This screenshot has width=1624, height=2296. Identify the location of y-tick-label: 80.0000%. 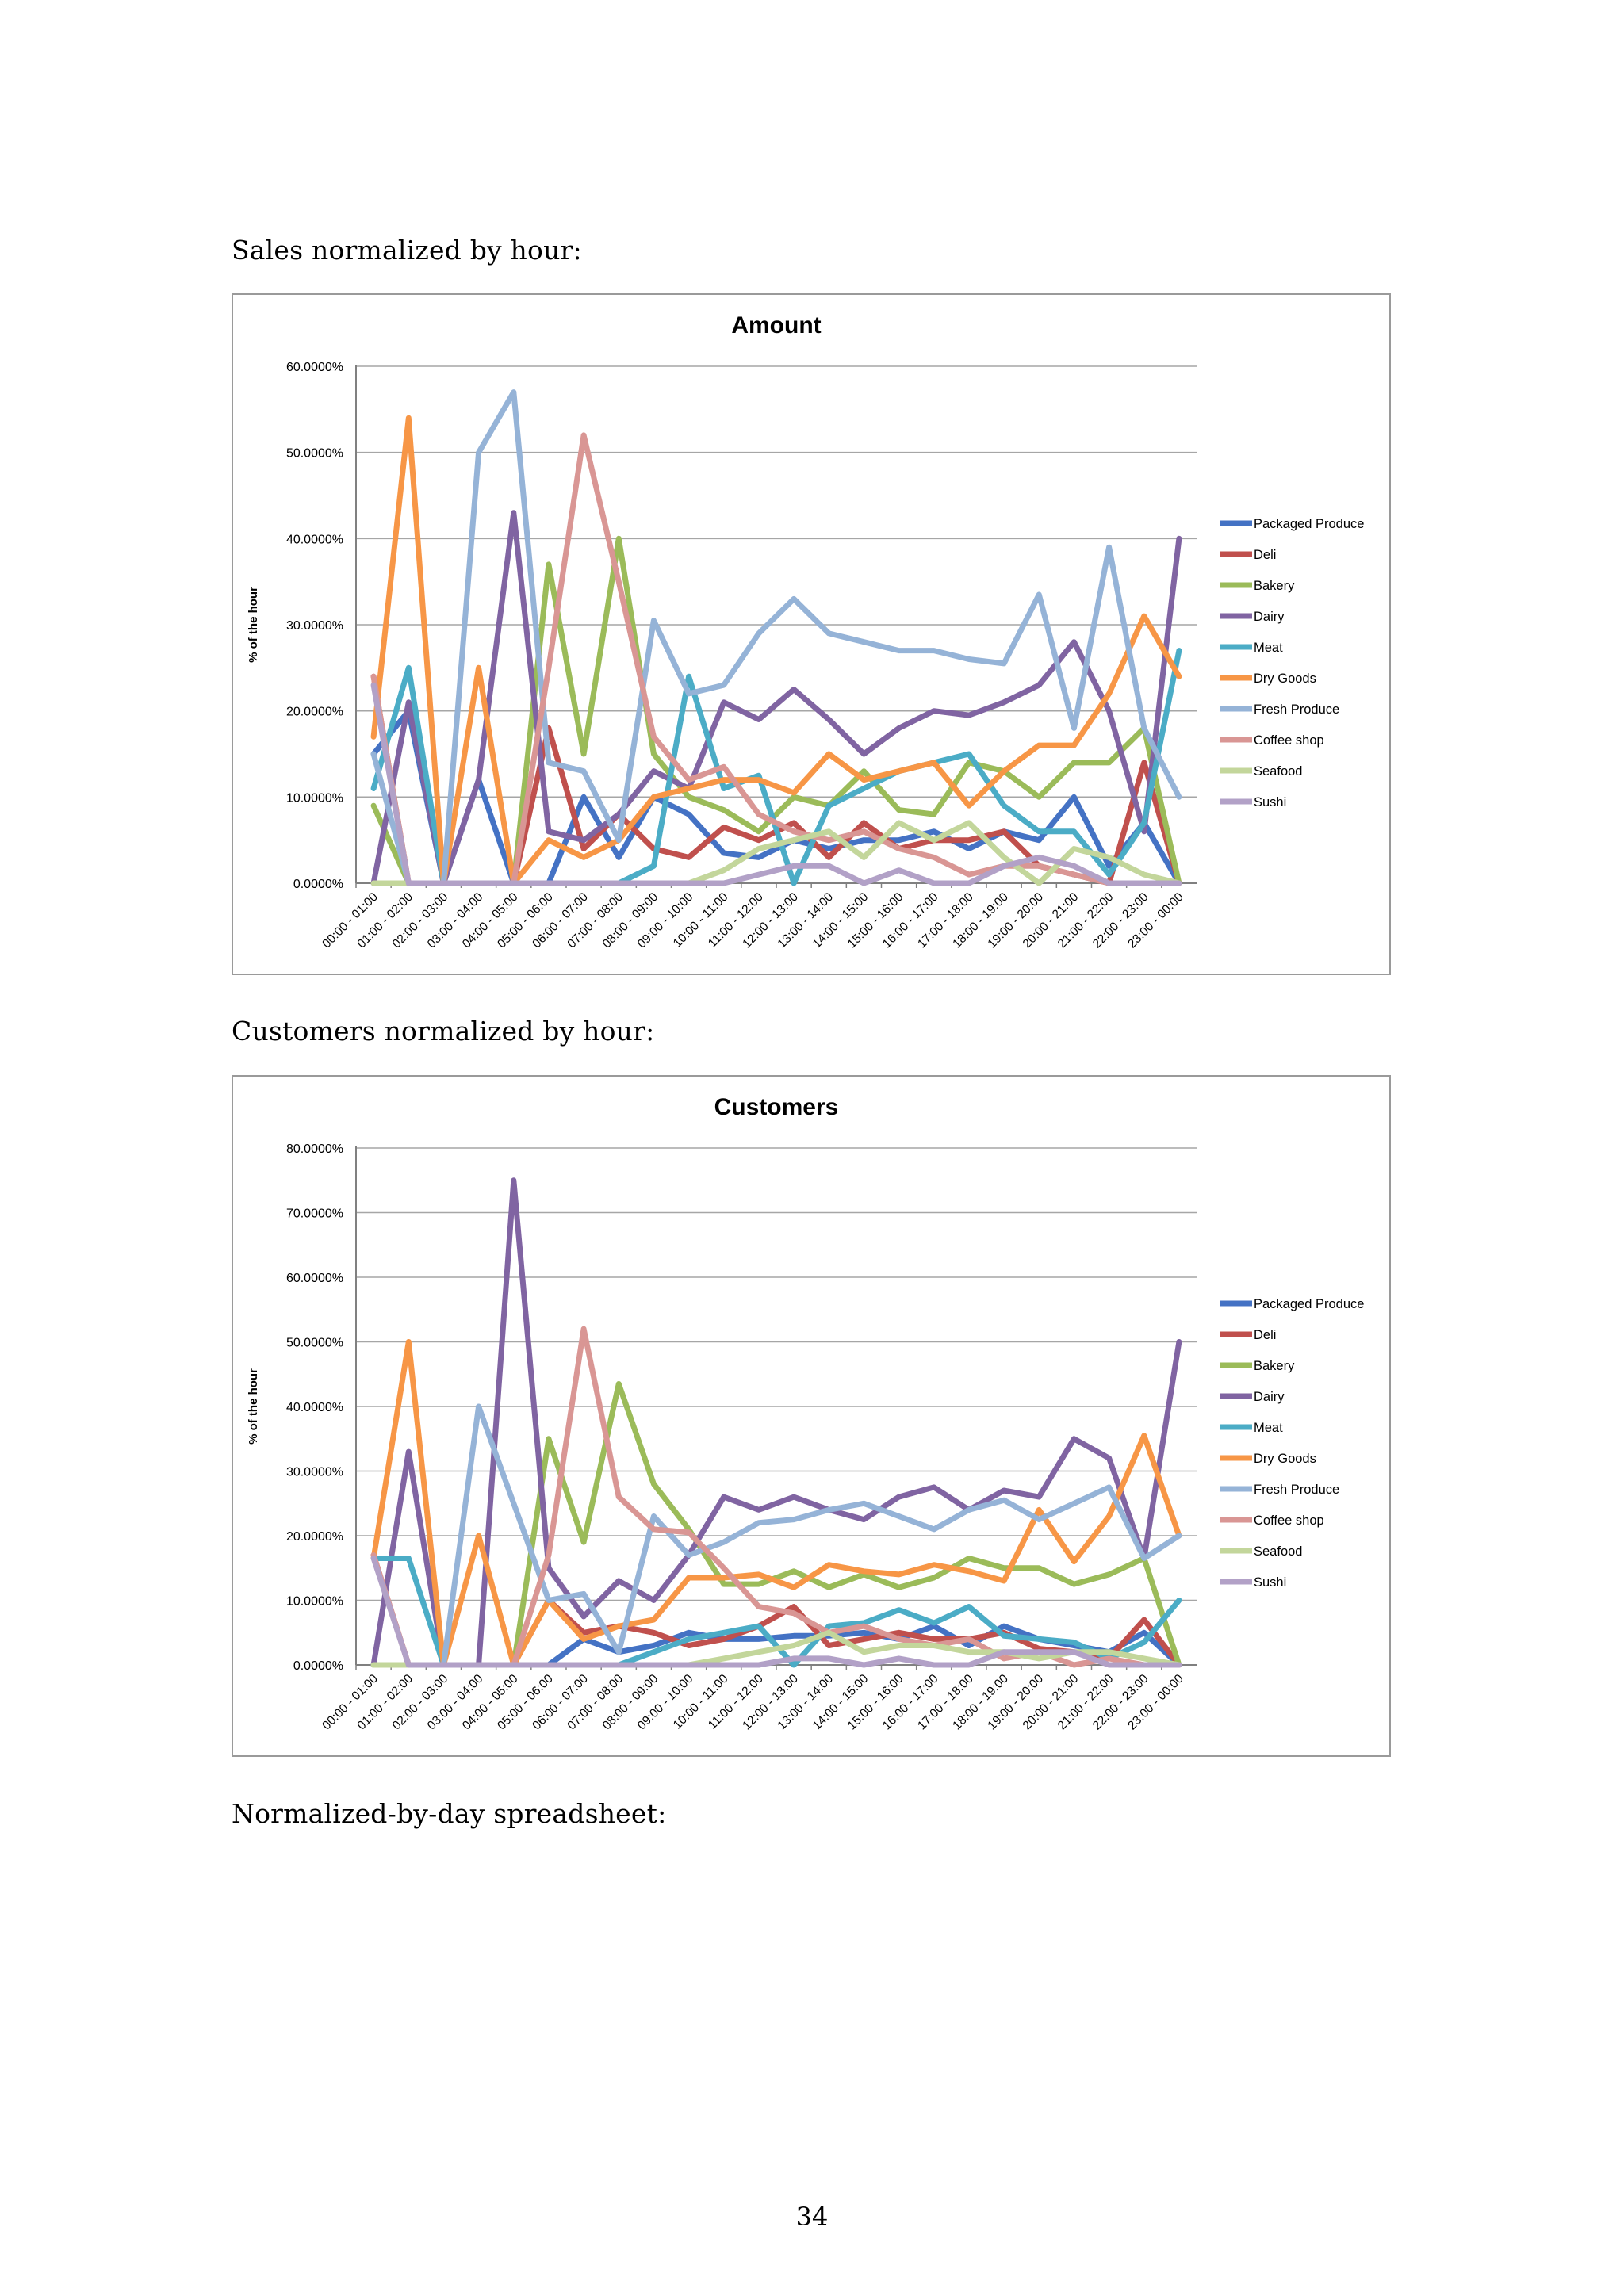
(314, 1149).